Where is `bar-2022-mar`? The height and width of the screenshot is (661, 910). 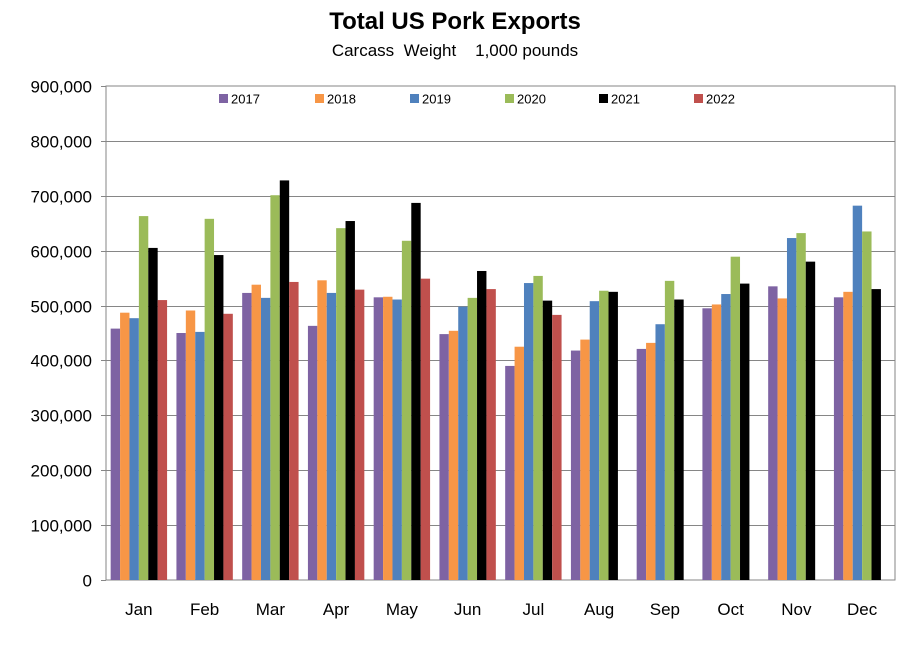
bar-2022-mar is located at coordinates (294, 430).